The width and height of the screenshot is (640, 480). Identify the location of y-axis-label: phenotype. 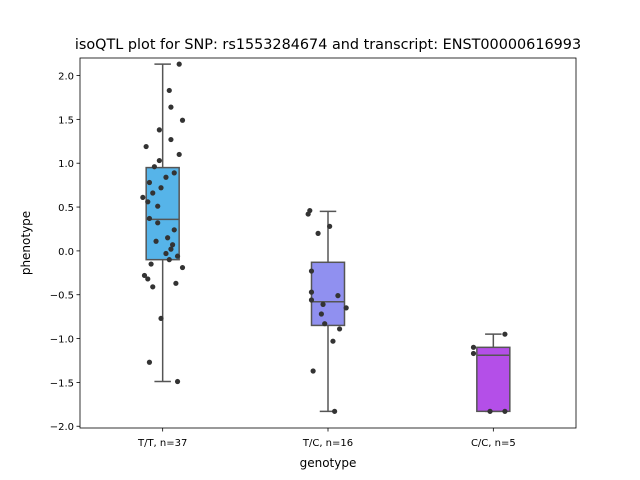
(26, 243).